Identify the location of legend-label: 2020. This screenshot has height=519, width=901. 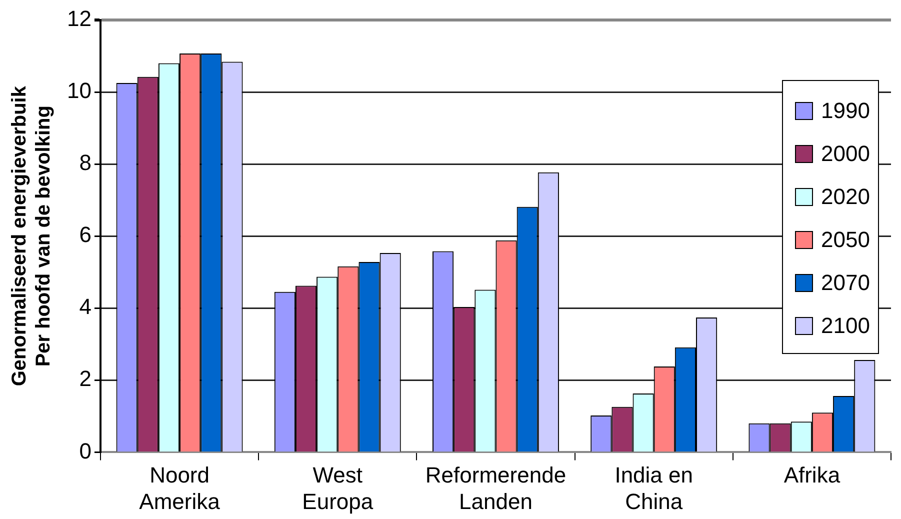
(845, 197).